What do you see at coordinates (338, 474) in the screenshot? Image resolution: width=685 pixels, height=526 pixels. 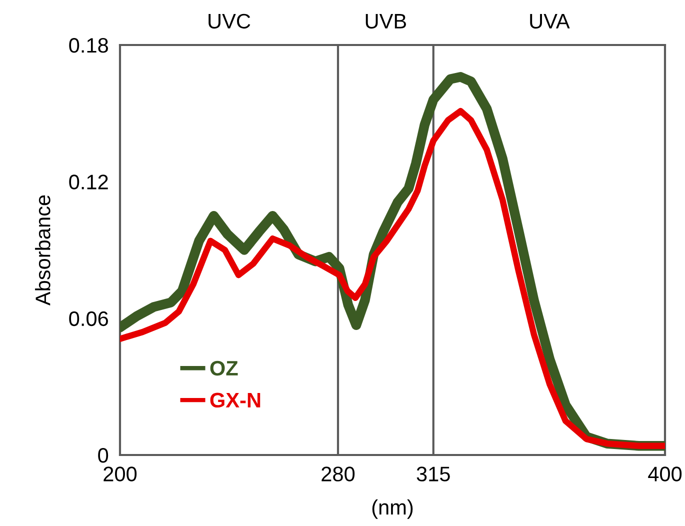 I see `x-tick-label: 280` at bounding box center [338, 474].